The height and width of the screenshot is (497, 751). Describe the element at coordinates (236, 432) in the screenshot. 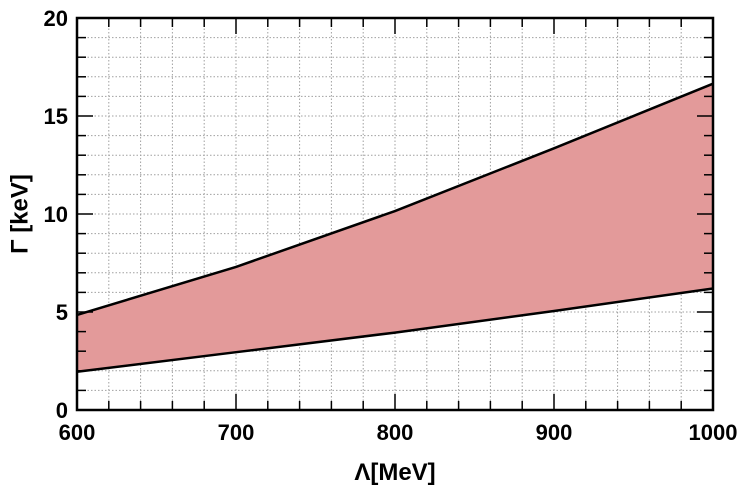

I see `x-tick-label: 700` at that location.